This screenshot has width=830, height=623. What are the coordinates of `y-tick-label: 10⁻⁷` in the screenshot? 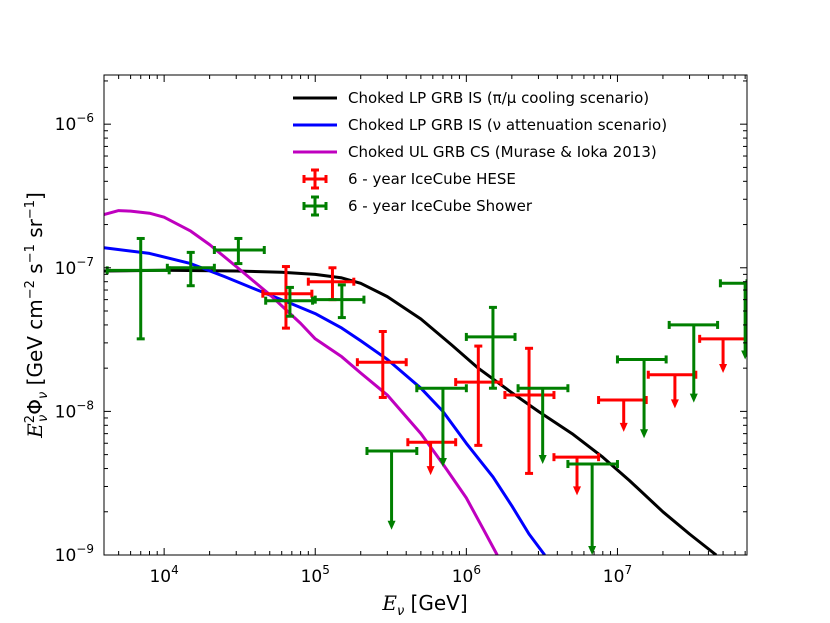 It's located at (74, 267).